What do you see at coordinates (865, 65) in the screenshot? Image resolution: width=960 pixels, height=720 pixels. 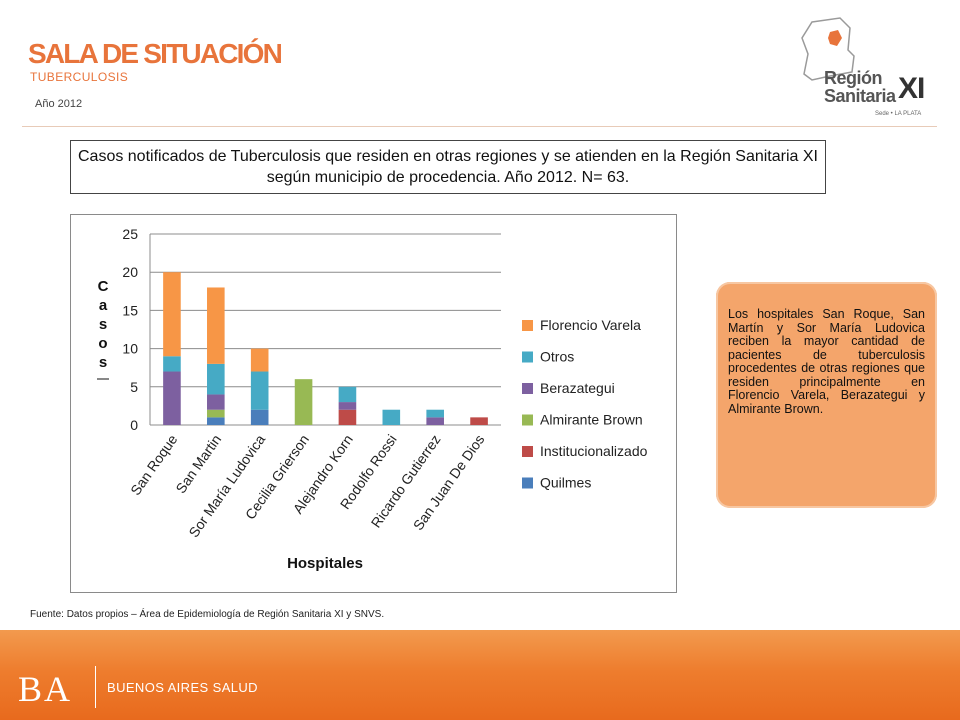 I see `region-logo: Región Sanitaria XI Sede • LA PLATA` at bounding box center [865, 65].